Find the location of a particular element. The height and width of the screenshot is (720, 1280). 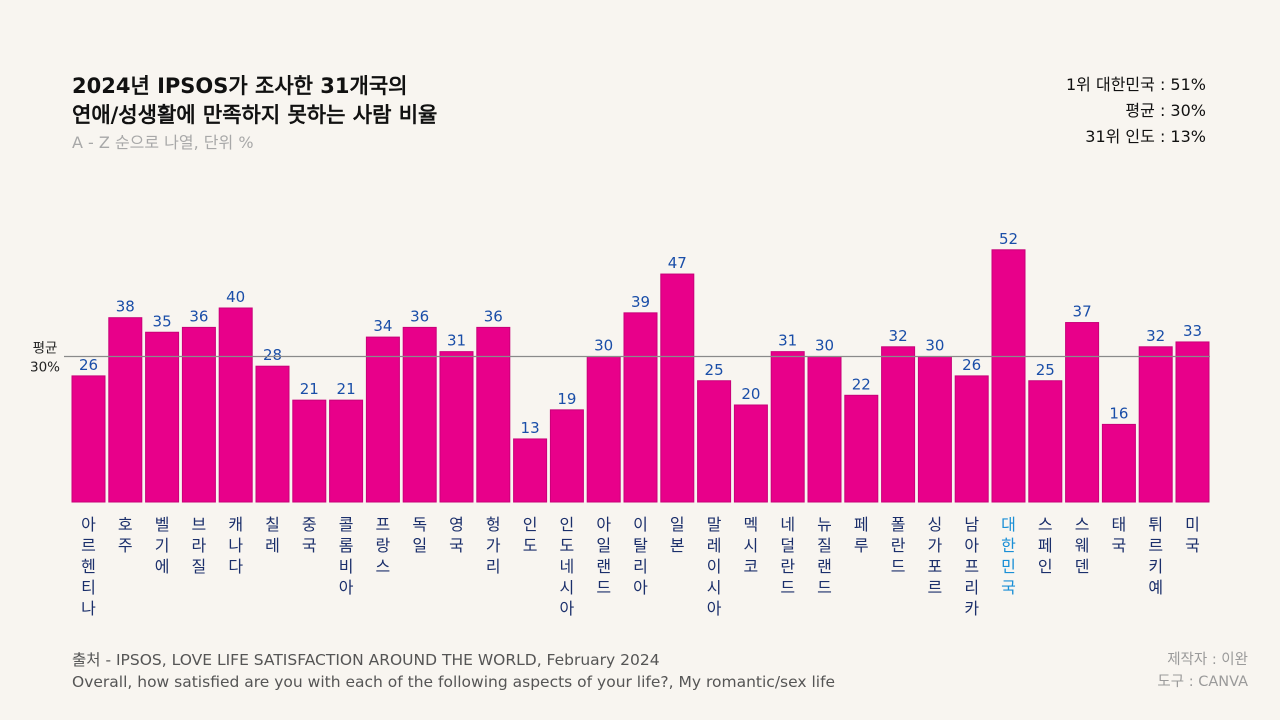

country-label-char: 네 is located at coordinates (567, 566).